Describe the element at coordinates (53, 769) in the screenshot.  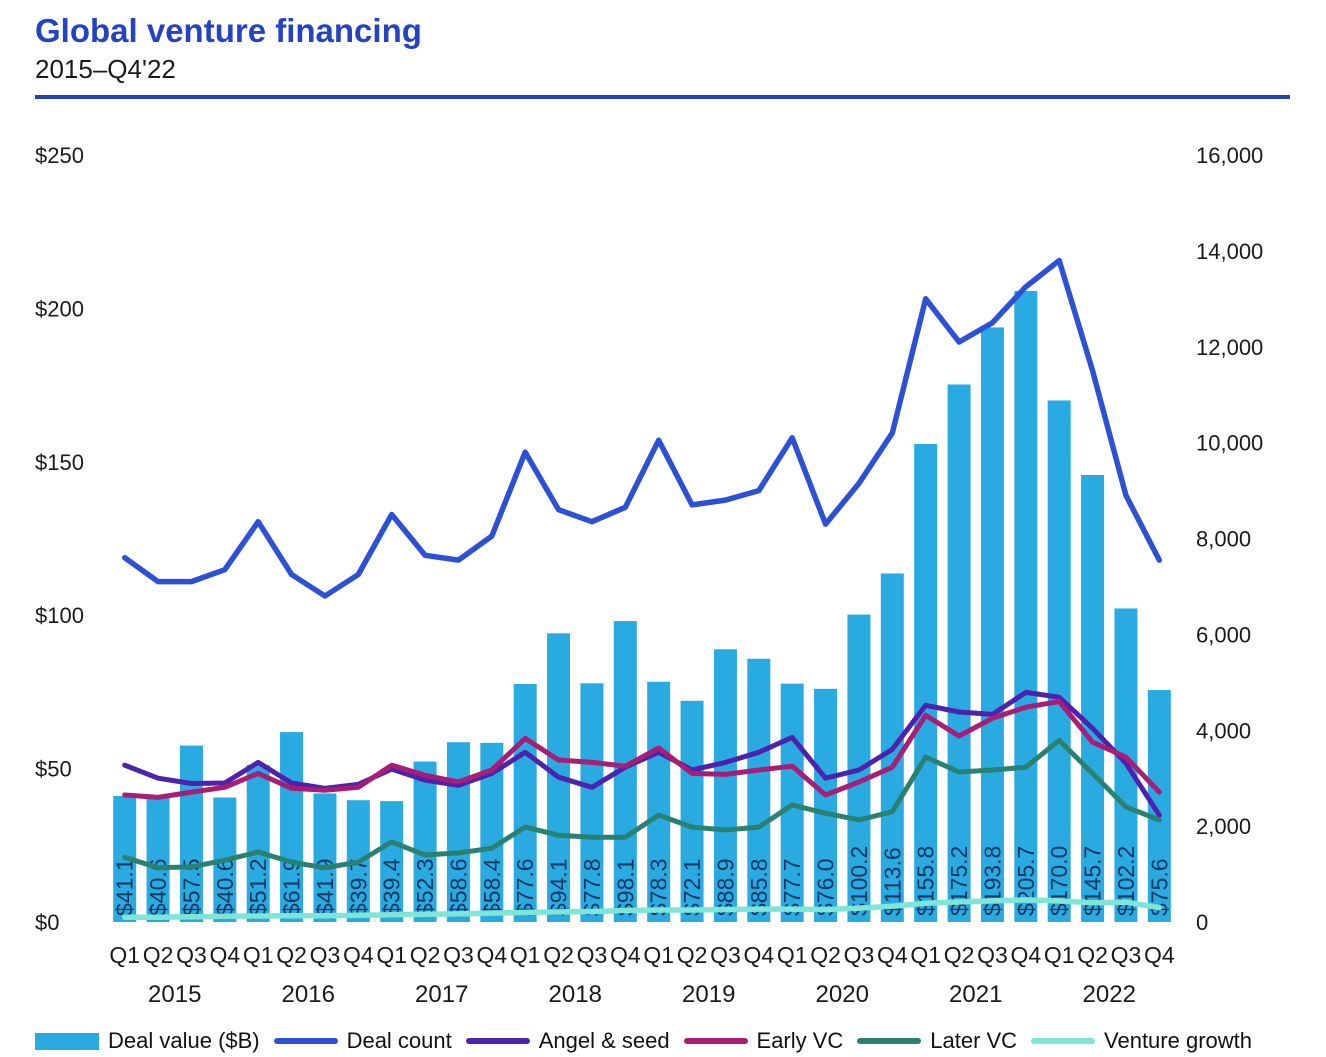
I see `left-axis-tick-label: $50` at that location.